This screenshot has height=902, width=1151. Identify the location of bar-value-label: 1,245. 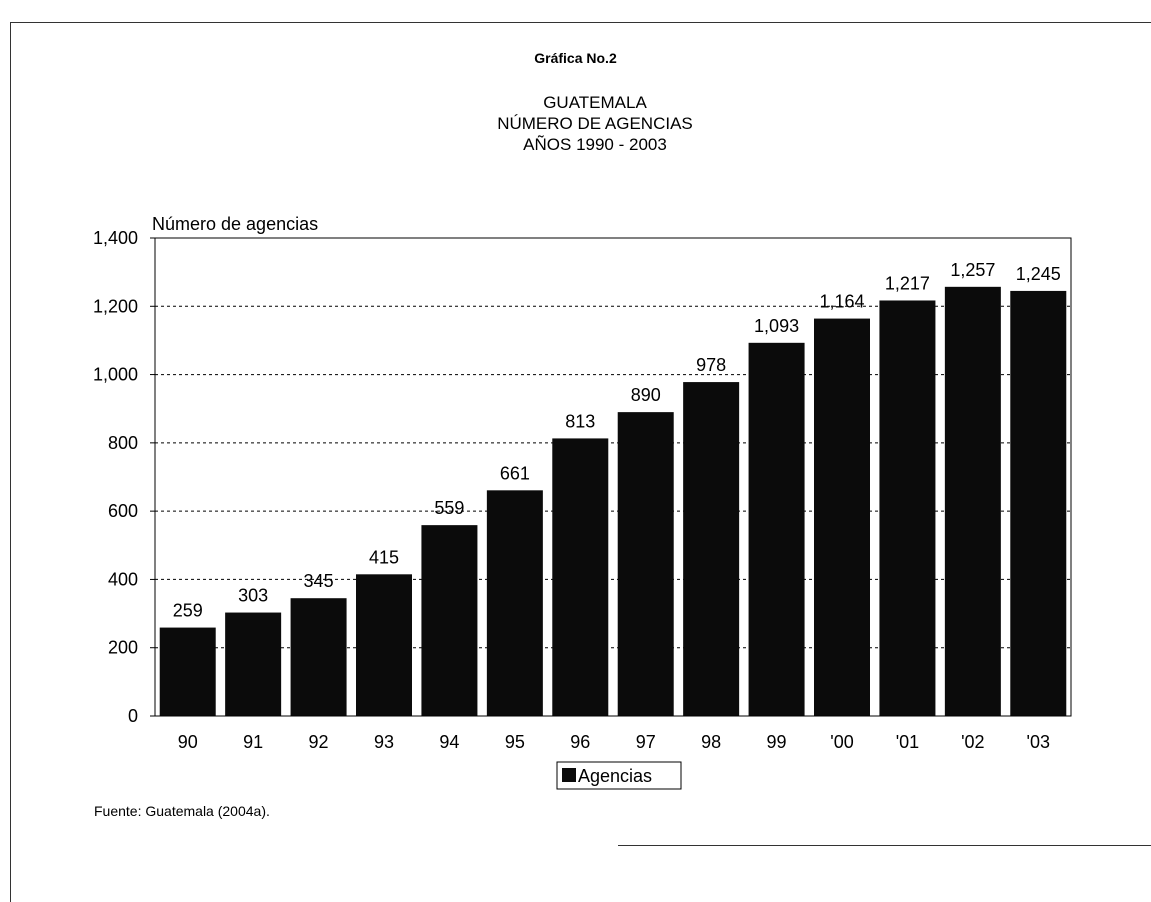
(1038, 274).